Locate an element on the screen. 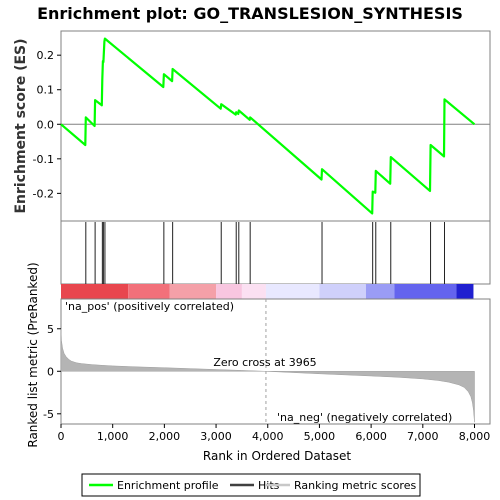  ranked-y-tick-label: -5 is located at coordinates (48, 414).